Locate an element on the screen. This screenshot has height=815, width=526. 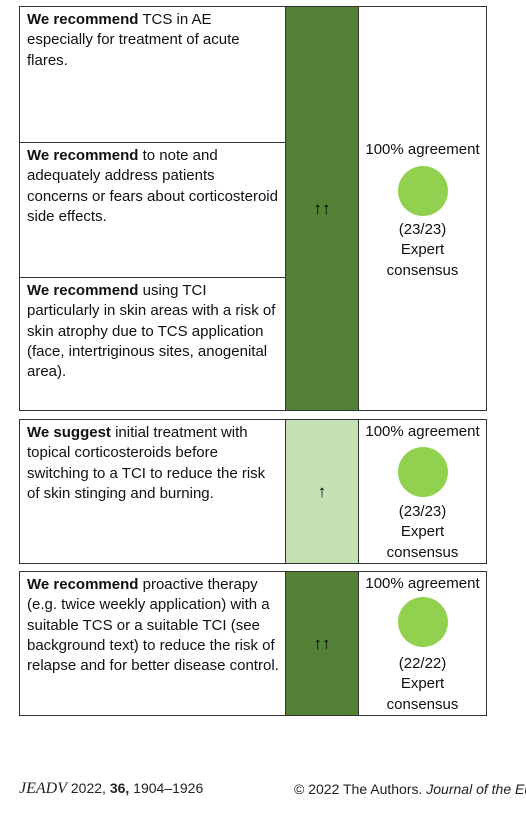
agreement-cell: 100% agreement (22/22) Expert consensus is located at coordinates (422, 643).